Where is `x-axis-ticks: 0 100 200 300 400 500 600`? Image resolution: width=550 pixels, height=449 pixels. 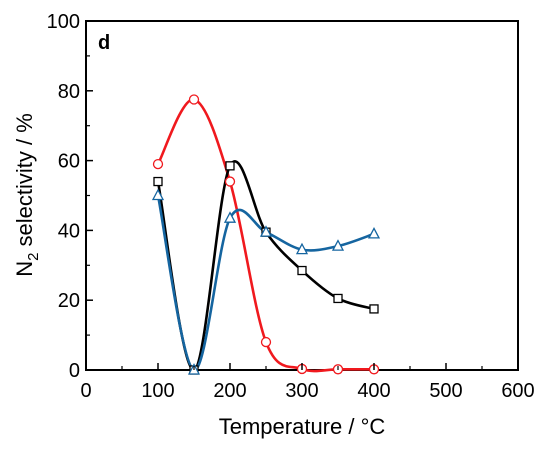
x-axis-ticks: 0 100 200 300 400 500 600 is located at coordinates (307, 382).